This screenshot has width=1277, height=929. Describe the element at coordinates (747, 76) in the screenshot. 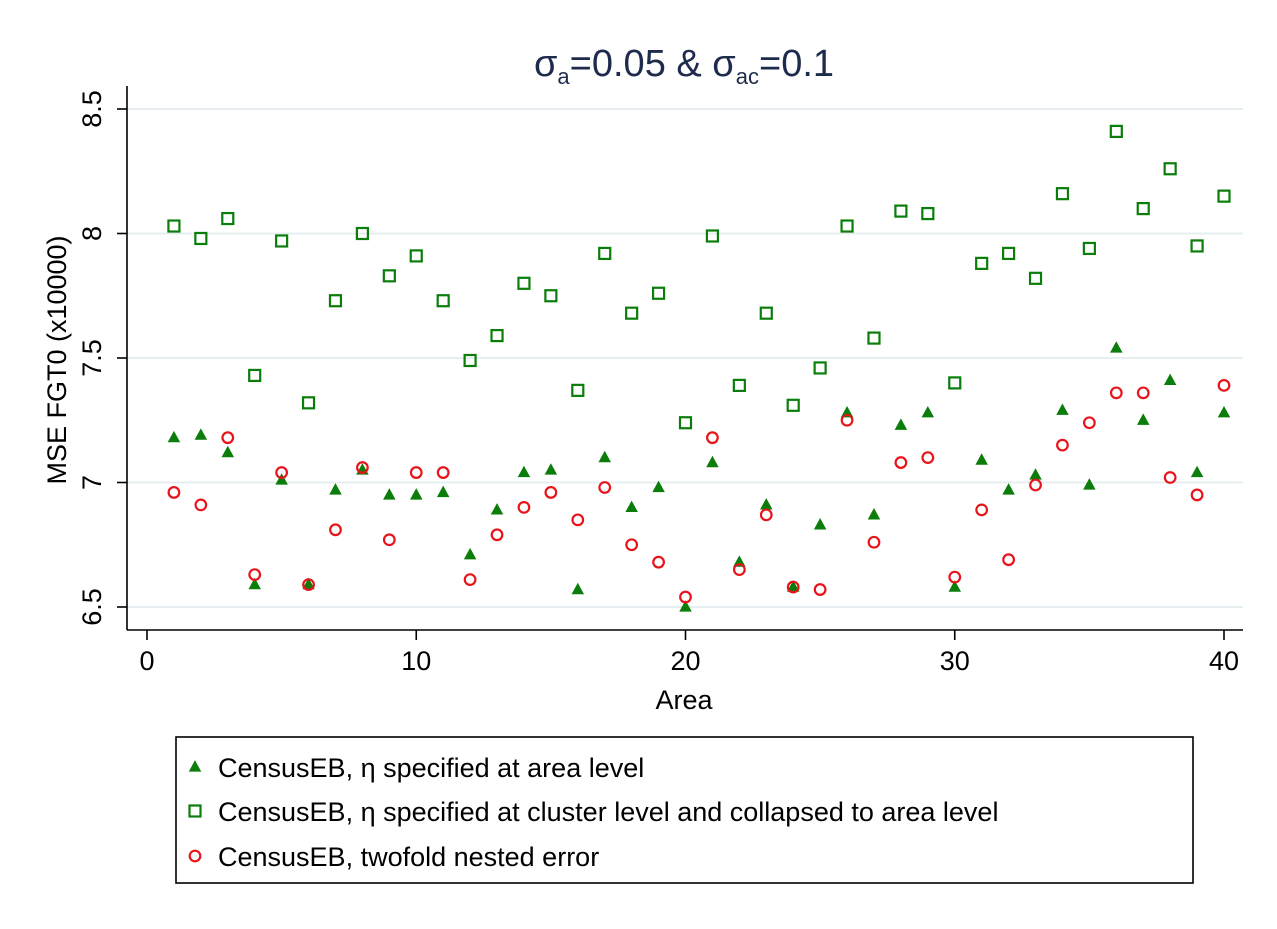

I see `title-subscript-ac: ac` at that location.